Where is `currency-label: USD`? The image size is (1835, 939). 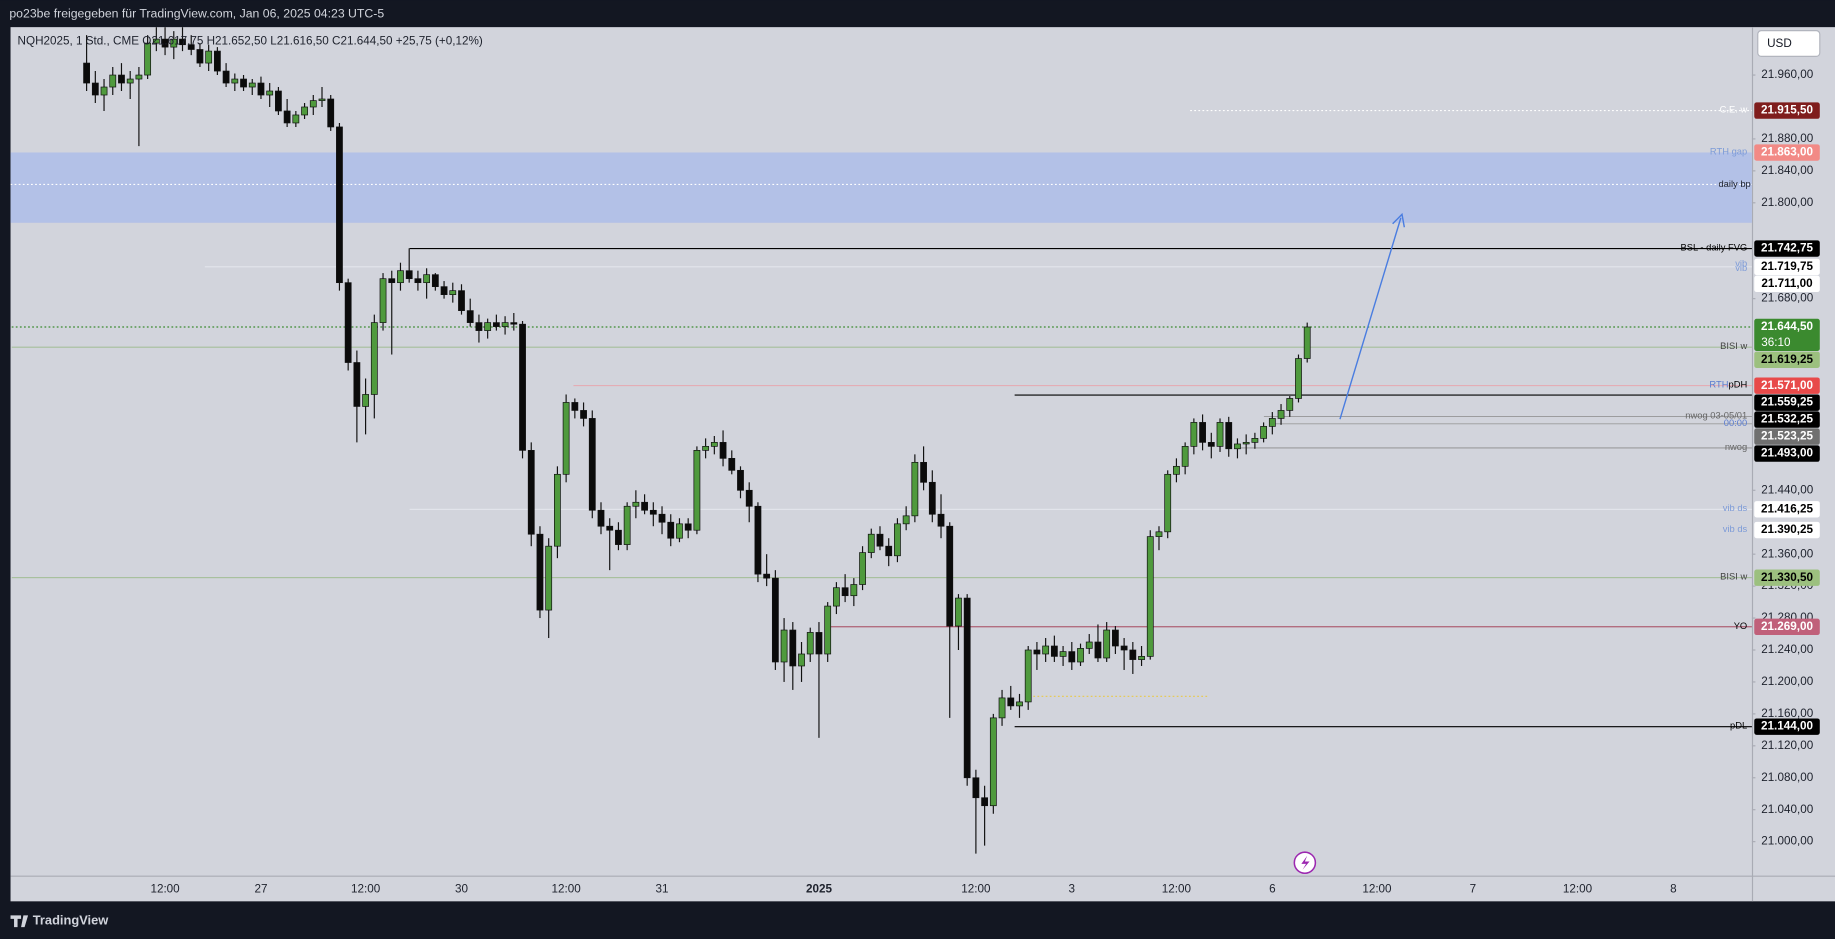
currency-label: USD is located at coordinates (1779, 43).